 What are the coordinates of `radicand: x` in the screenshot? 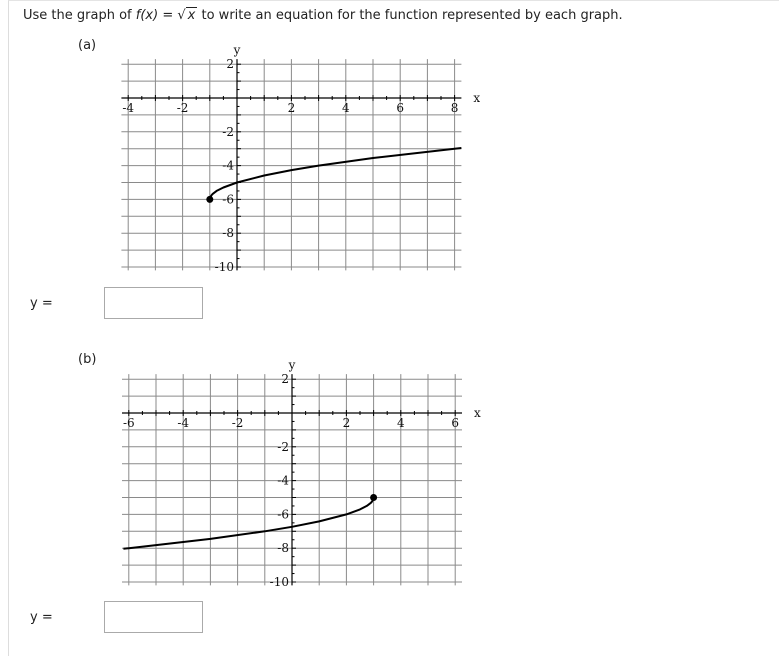 It's located at (191, 15).